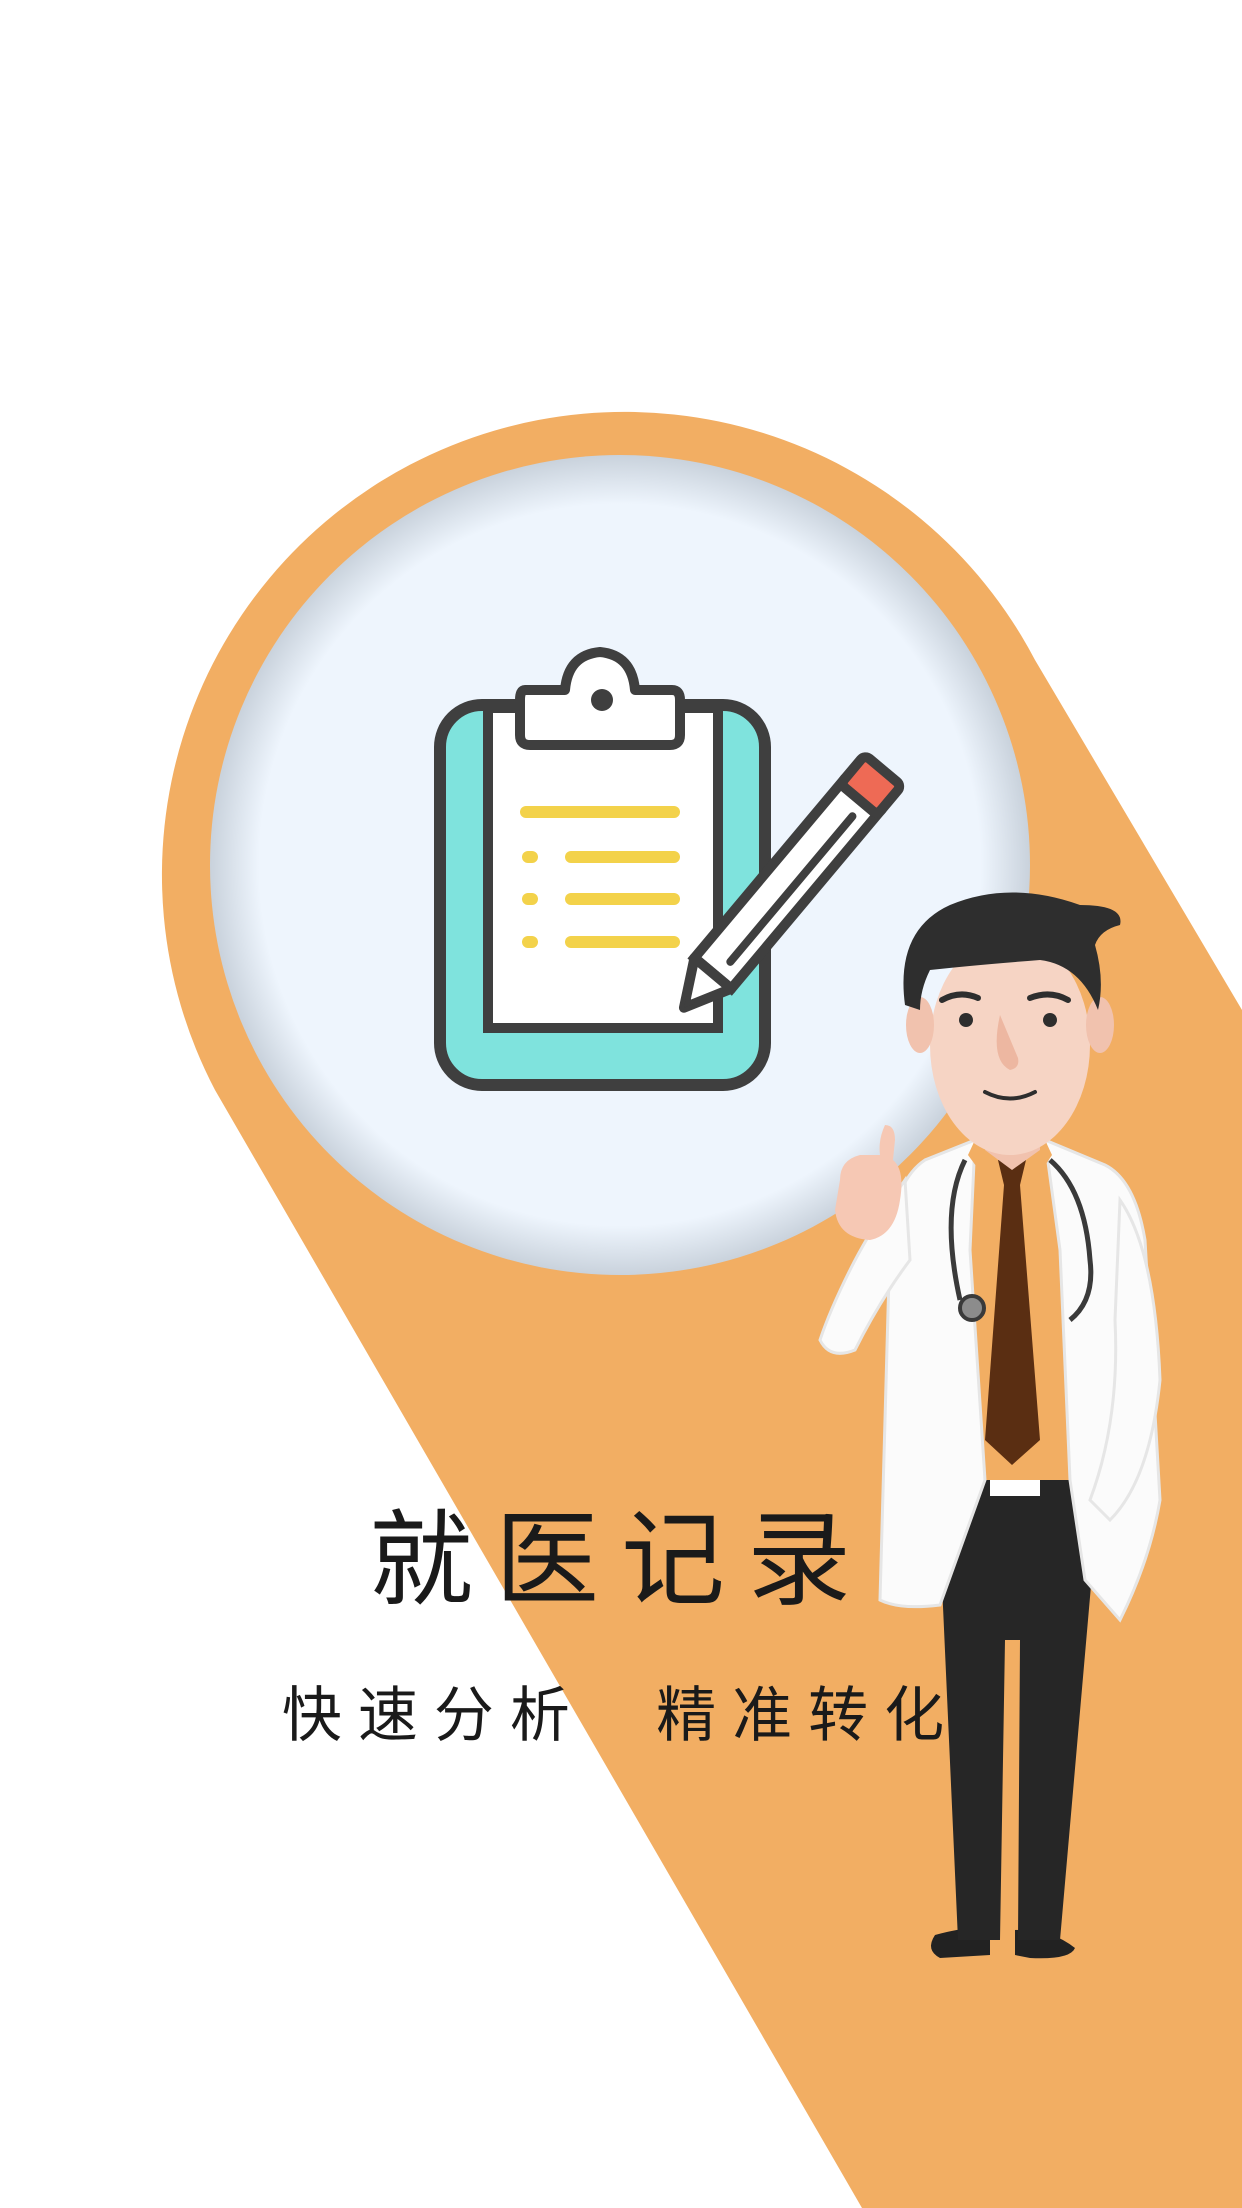 The image size is (1242, 2208). I want to click on doctor-illustration, so click(990, 1425).